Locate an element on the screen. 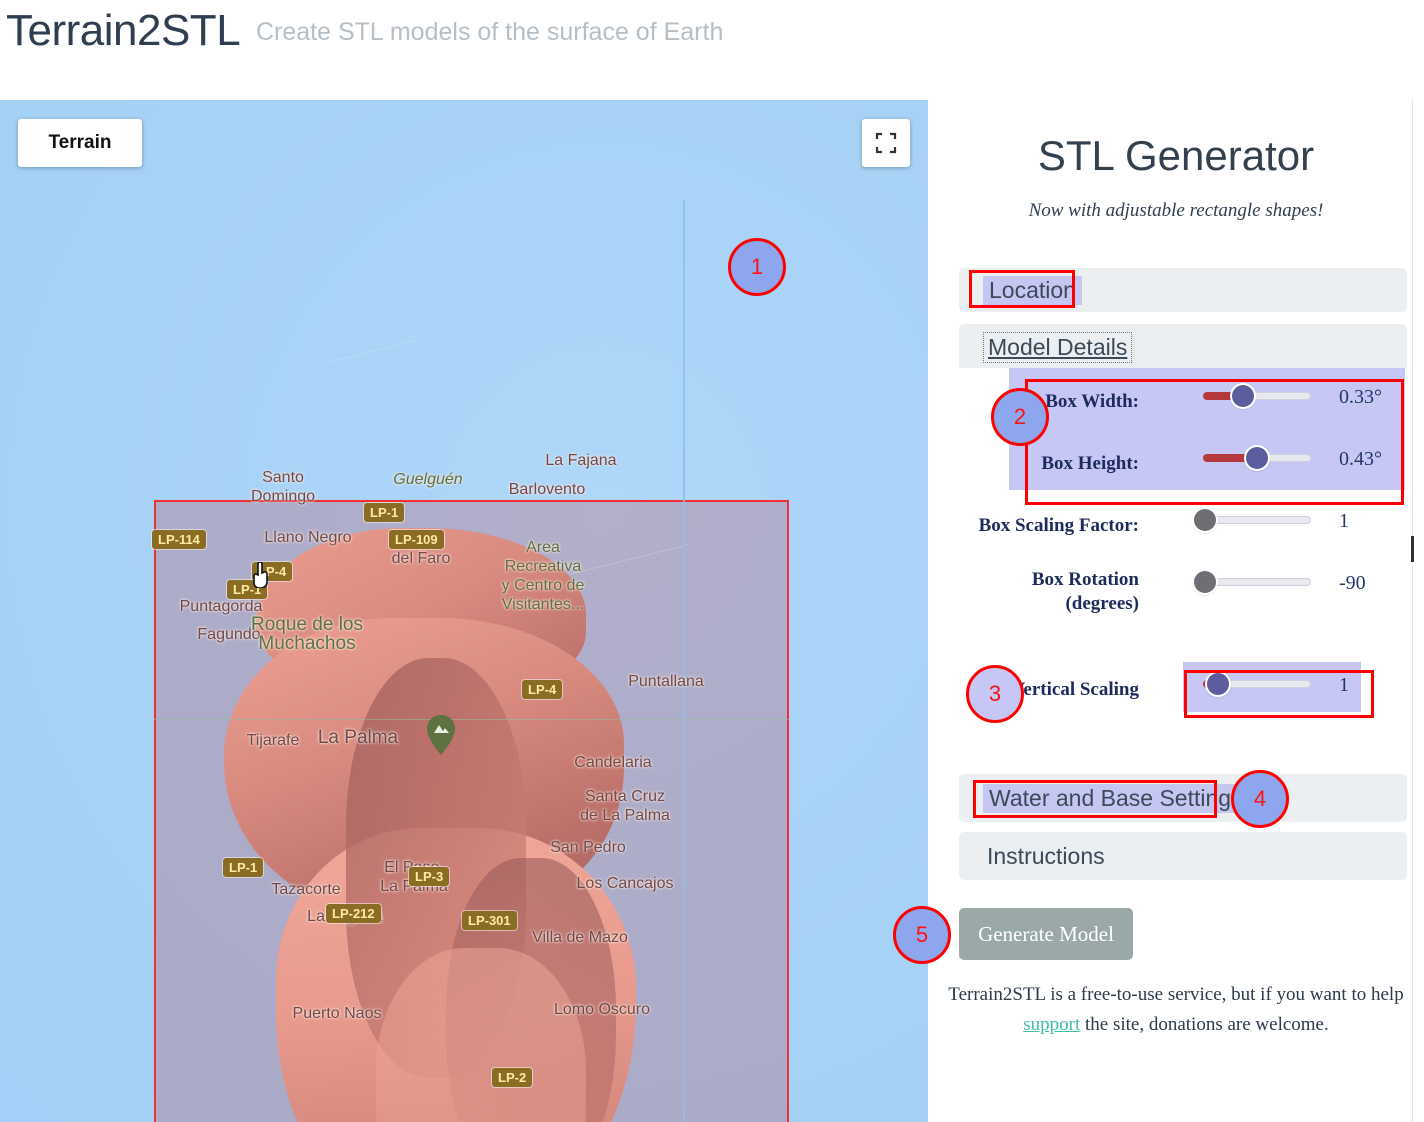 This screenshot has width=1424, height=1122. accordion-instructions: Instructions is located at coordinates (1183, 856).